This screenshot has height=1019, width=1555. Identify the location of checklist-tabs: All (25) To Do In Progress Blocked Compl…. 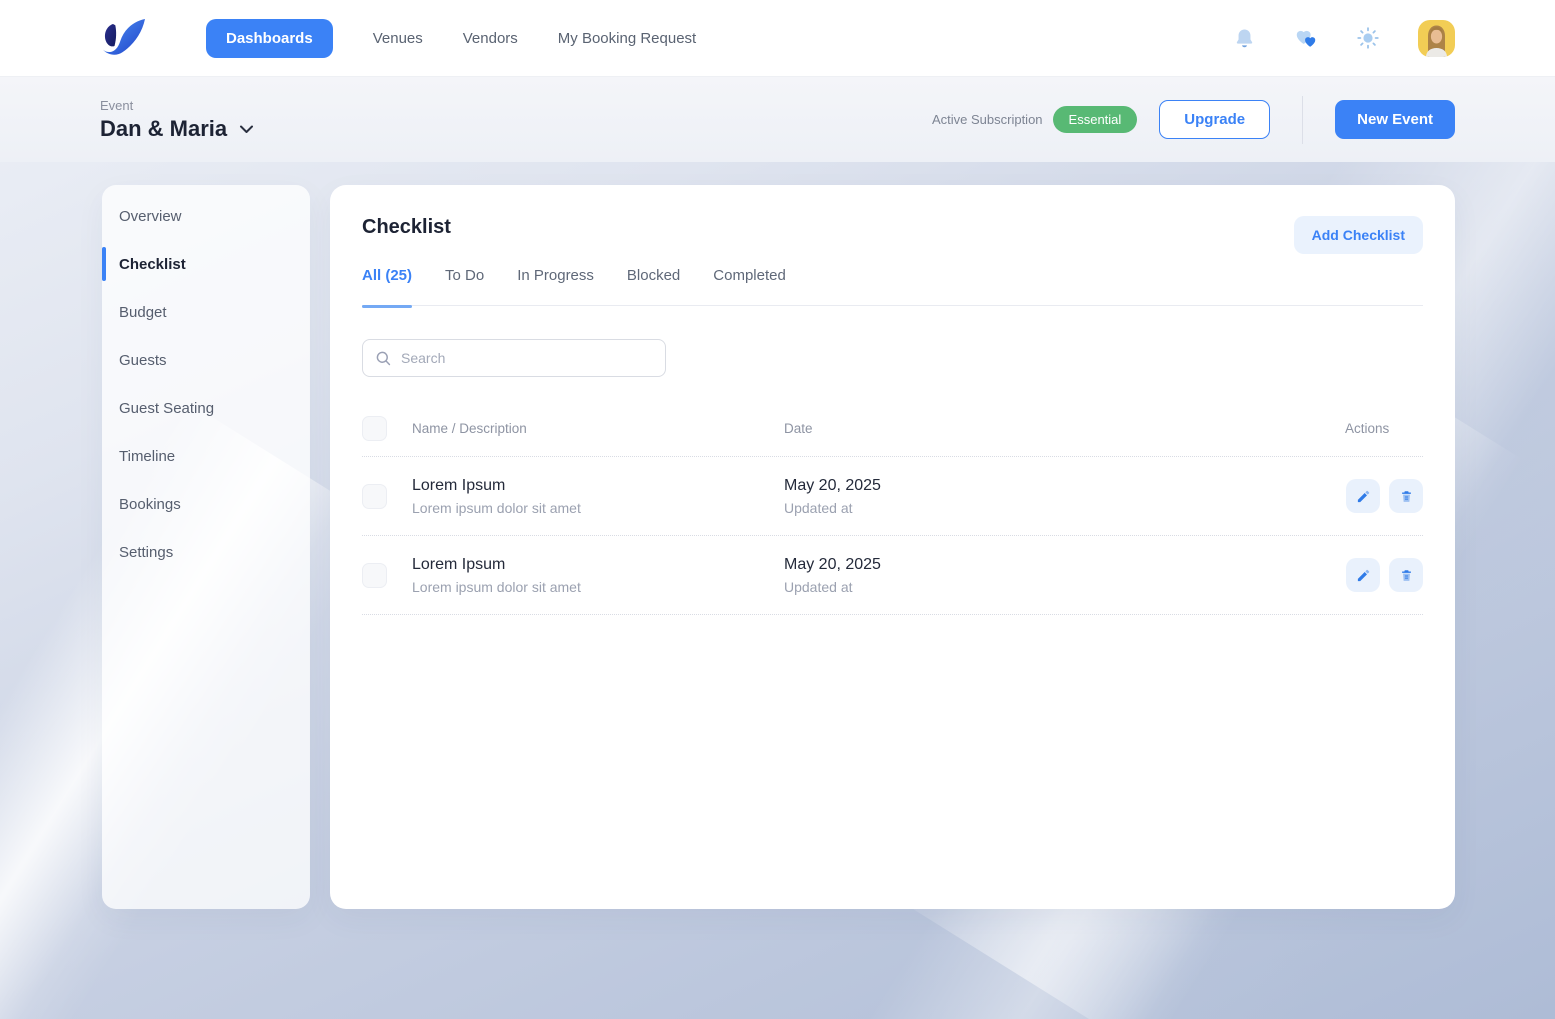
(892, 287).